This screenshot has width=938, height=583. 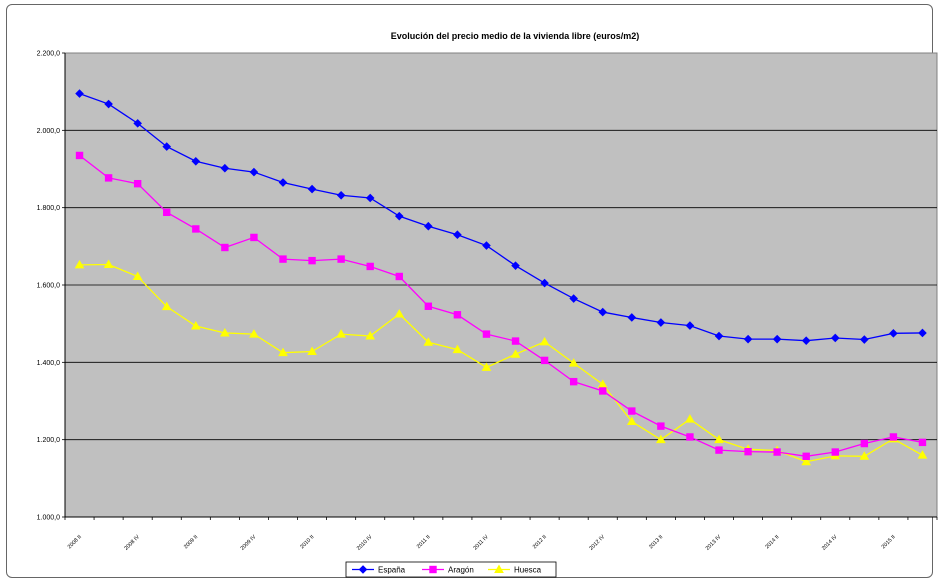 I want to click on x-tick-label: 2014 II, so click(x=772, y=542).